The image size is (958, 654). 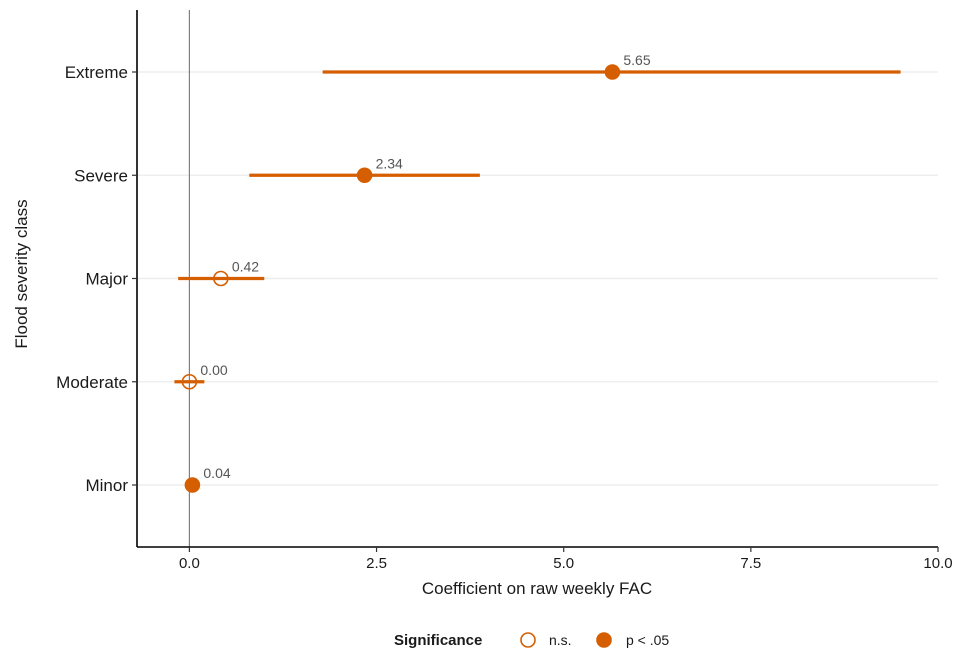 I want to click on y-tick-label-severe: Severe, so click(x=101, y=175).